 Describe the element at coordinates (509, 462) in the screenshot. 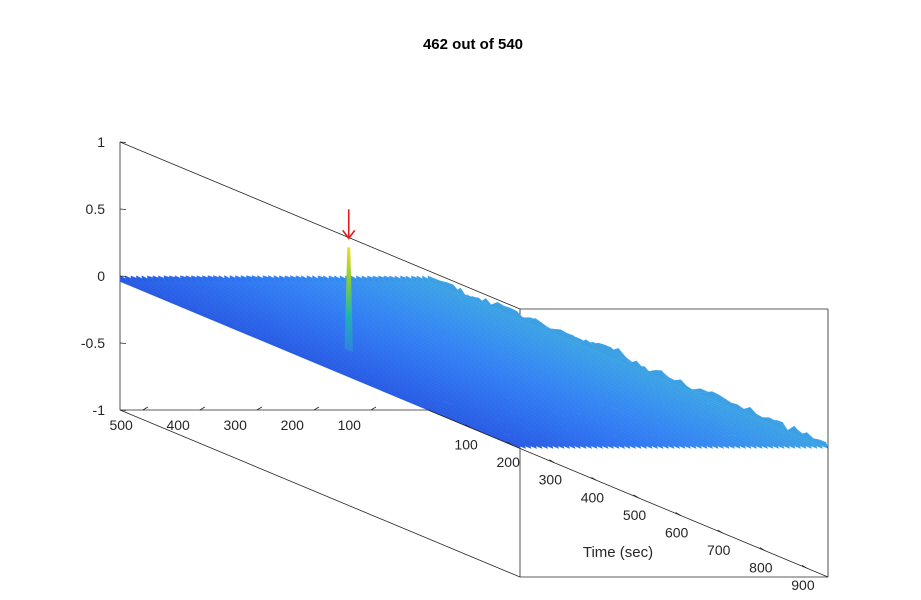

I see `x-tick-label: 200` at that location.